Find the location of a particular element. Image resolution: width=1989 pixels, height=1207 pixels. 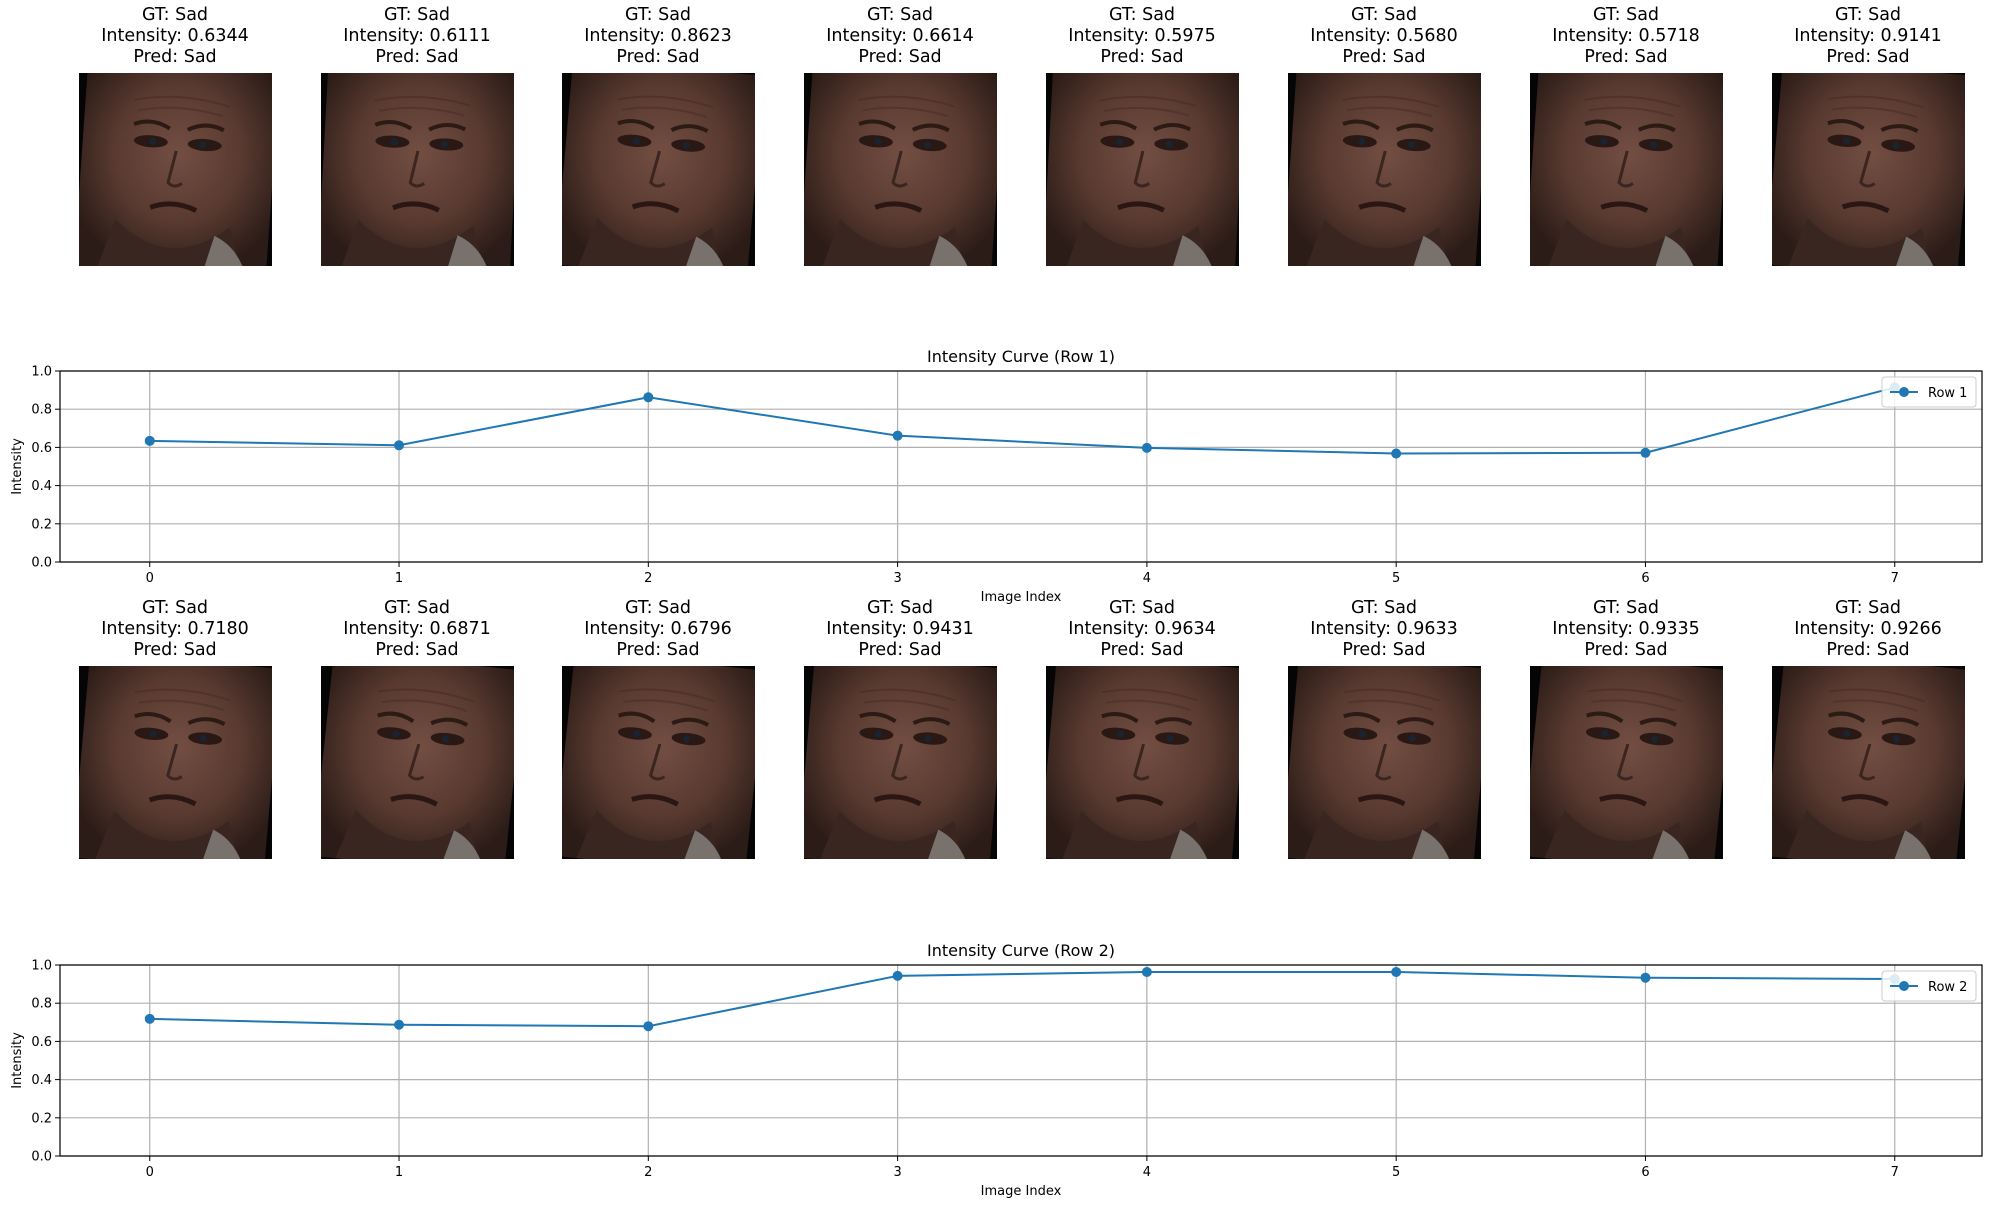

legend is located at coordinates (1929, 392).